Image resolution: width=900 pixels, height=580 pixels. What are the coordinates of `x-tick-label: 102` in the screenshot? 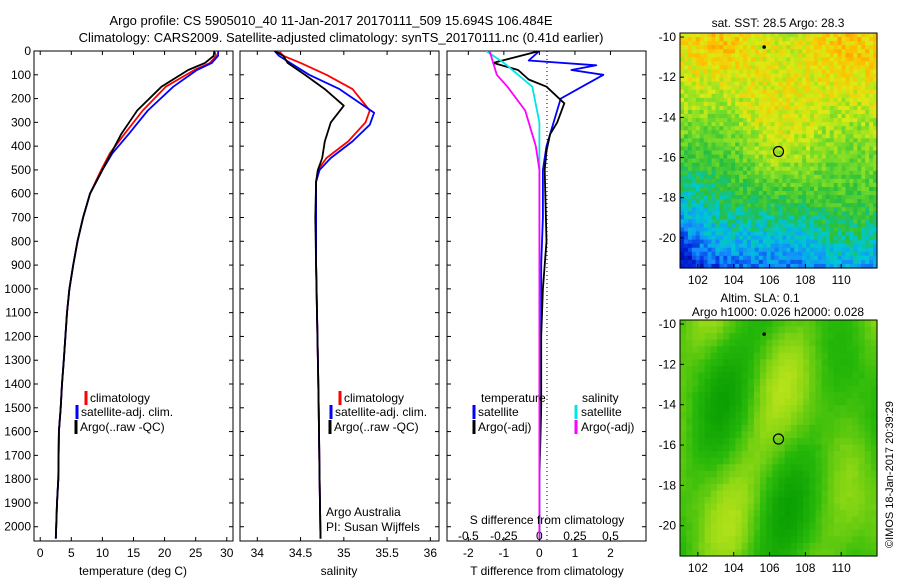 It's located at (698, 280).